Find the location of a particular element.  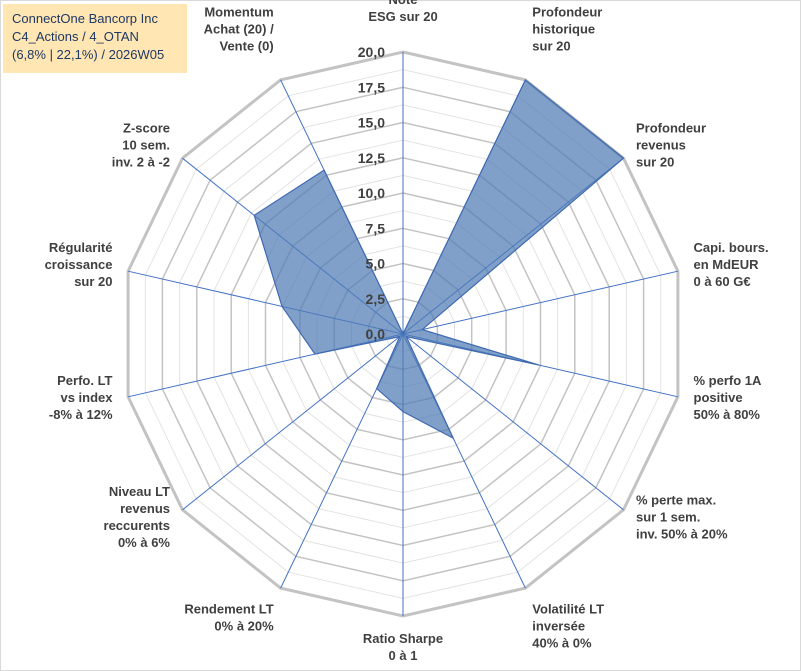

tick-label: 17,5 is located at coordinates (371, 87).